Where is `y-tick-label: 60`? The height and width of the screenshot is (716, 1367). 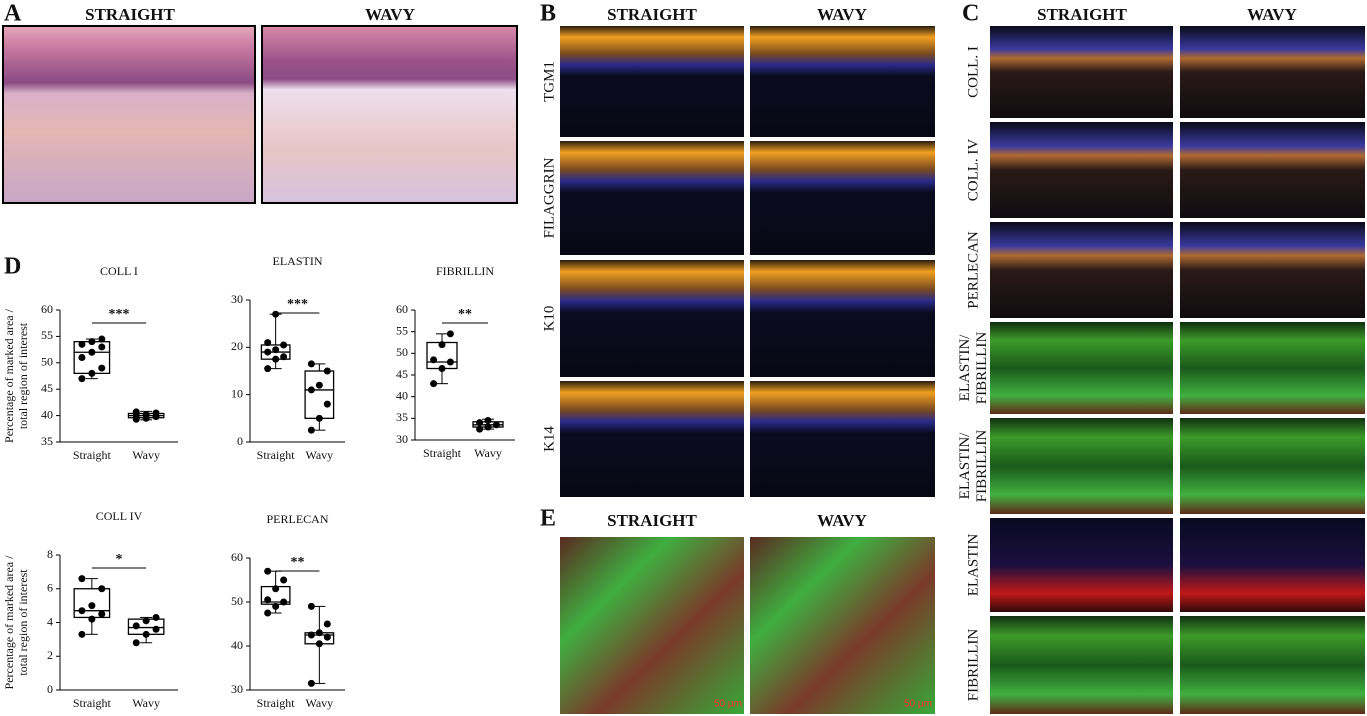 y-tick-label: 60 is located at coordinates (237, 557).